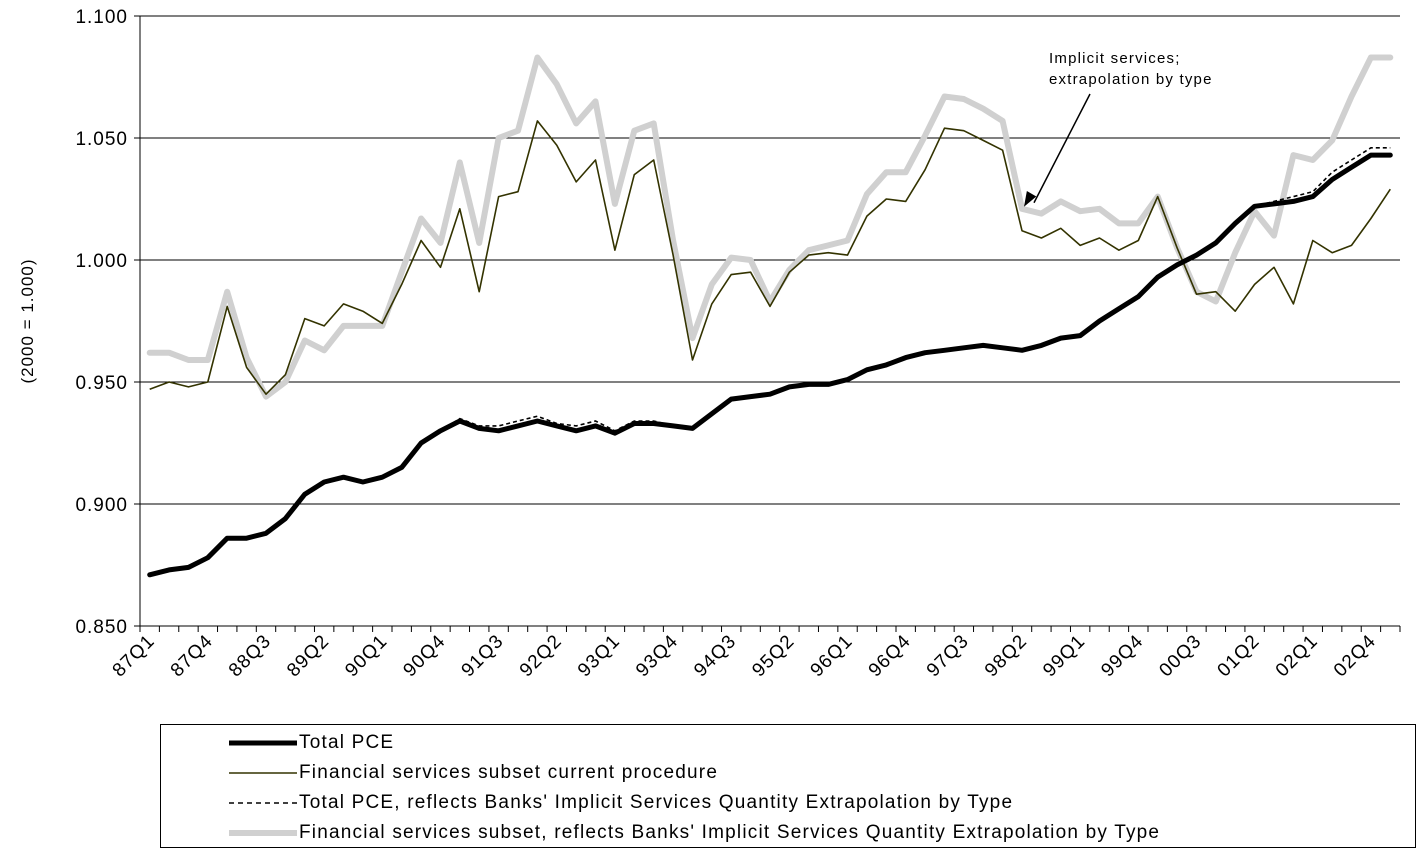 The image size is (1418, 851). Describe the element at coordinates (1297, 656) in the screenshot. I see `x-tick-label: 02Q1` at that location.